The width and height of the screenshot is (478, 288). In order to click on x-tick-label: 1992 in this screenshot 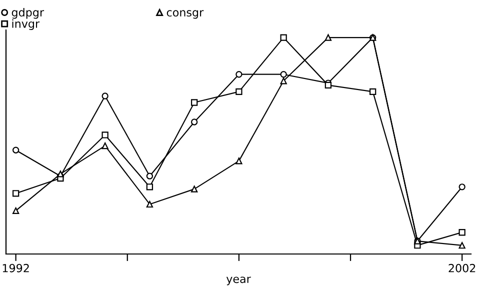, I will do `click(15, 268)`.